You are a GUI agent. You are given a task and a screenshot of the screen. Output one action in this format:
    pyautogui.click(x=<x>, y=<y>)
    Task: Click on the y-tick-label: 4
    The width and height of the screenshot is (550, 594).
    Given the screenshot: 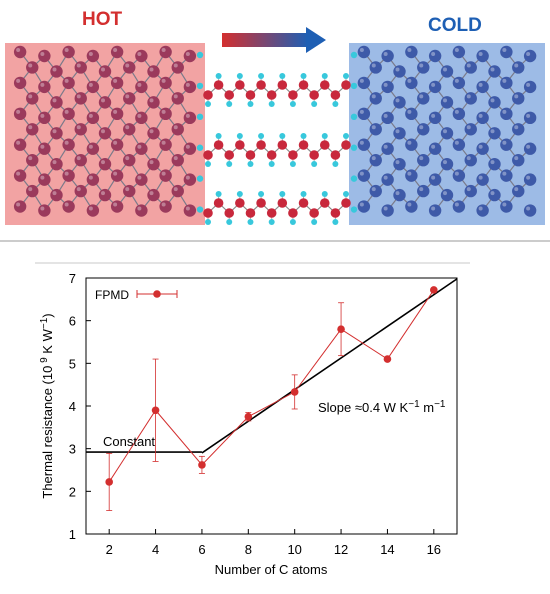 What is the action you would take?
    pyautogui.click(x=72, y=406)
    